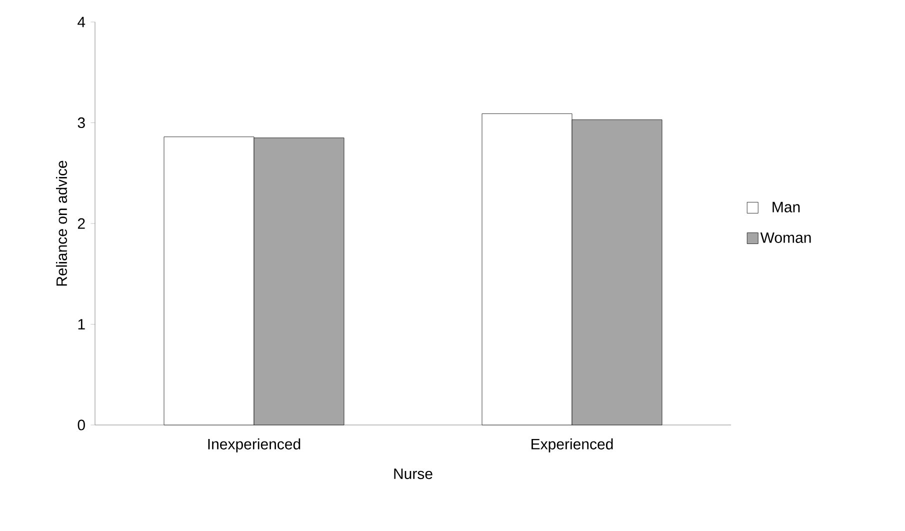 The width and height of the screenshot is (905, 531). I want to click on y-tick-label: 4, so click(82, 22).